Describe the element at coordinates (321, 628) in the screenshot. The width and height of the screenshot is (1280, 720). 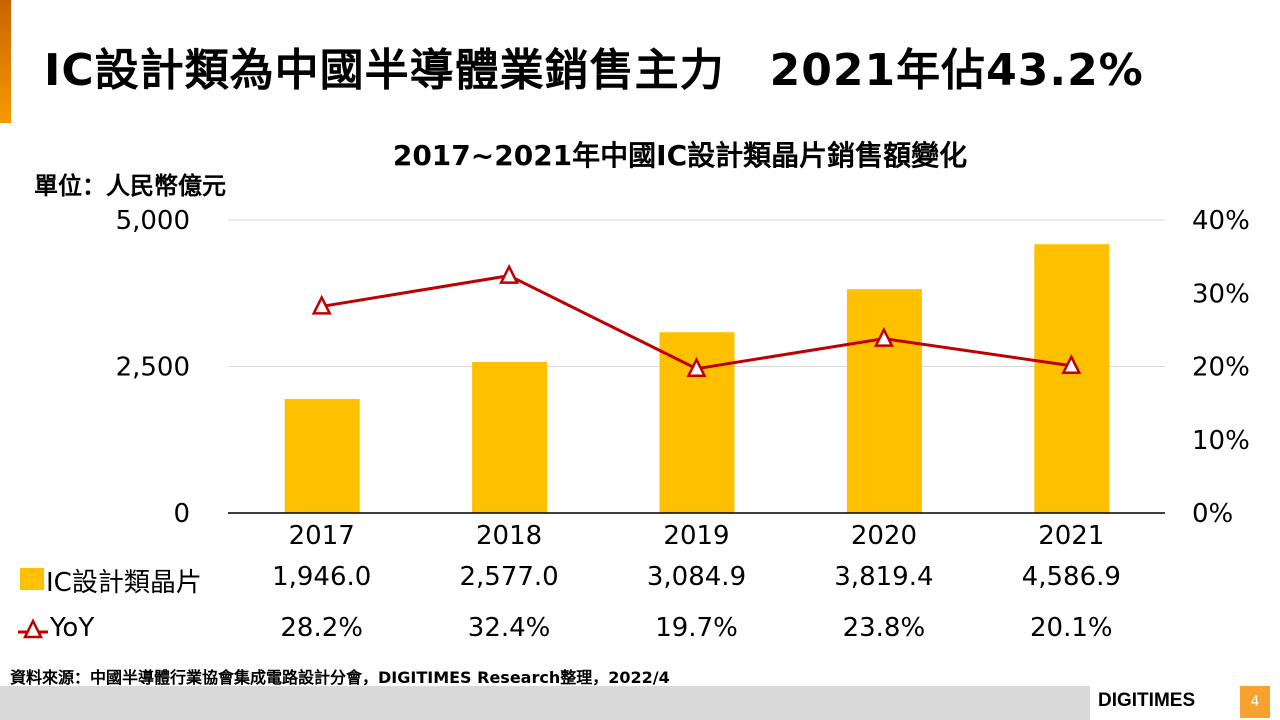
I see `yoy-value: 28.2%` at that location.